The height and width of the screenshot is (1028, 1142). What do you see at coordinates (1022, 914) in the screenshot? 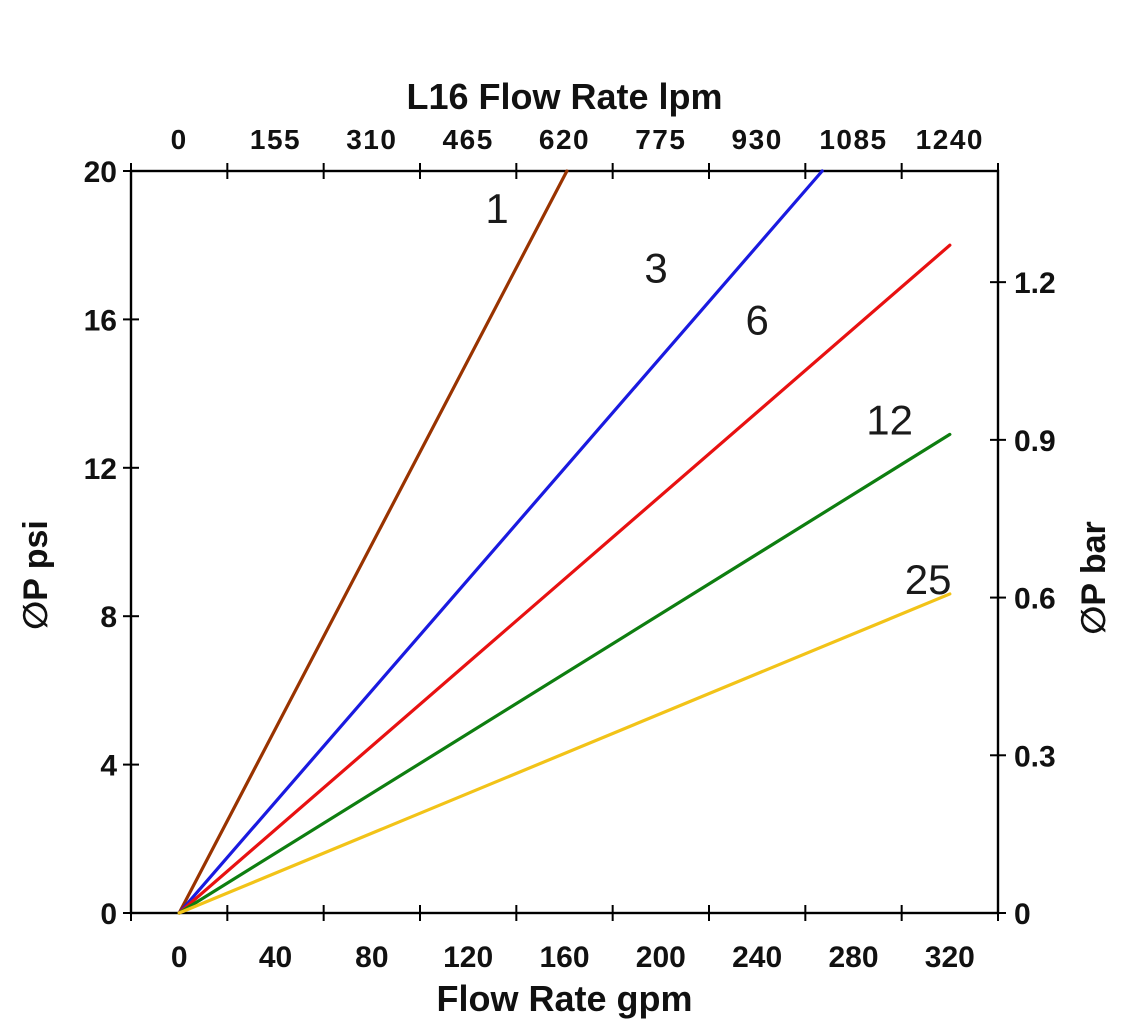
I see `right-tick-label: 0` at bounding box center [1022, 914].